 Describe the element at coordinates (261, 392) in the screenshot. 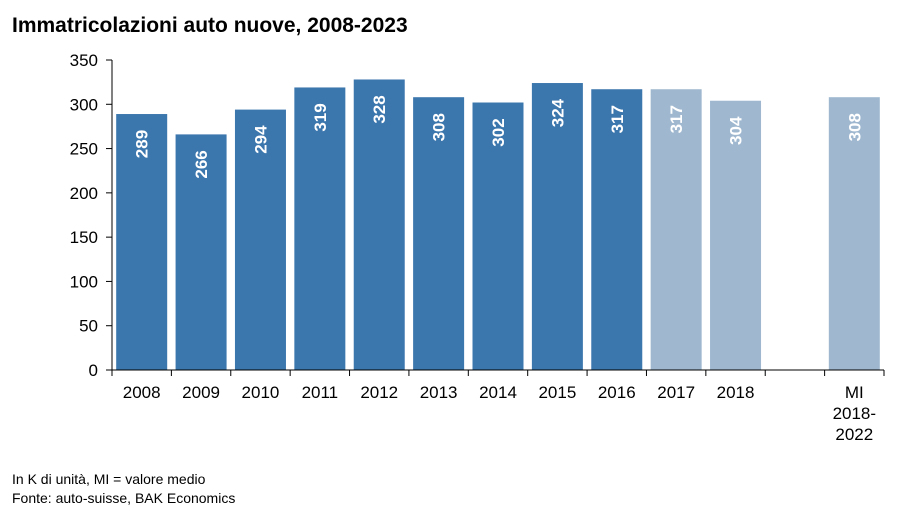

I see `x-tick-label: 2010` at that location.